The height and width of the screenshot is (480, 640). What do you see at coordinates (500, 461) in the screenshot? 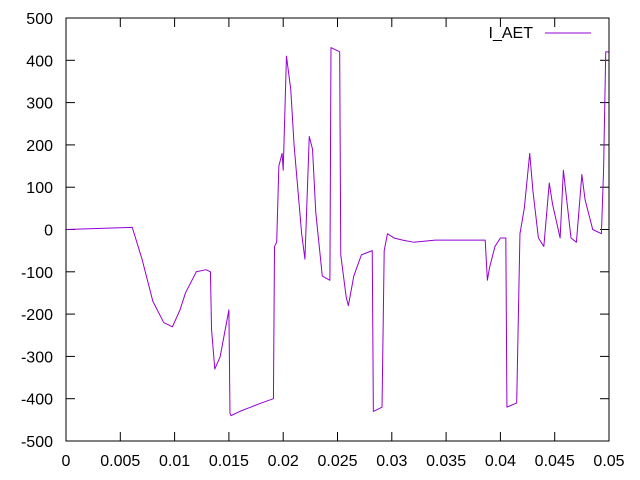
I see `x-tick-label: 0.04` at bounding box center [500, 461].